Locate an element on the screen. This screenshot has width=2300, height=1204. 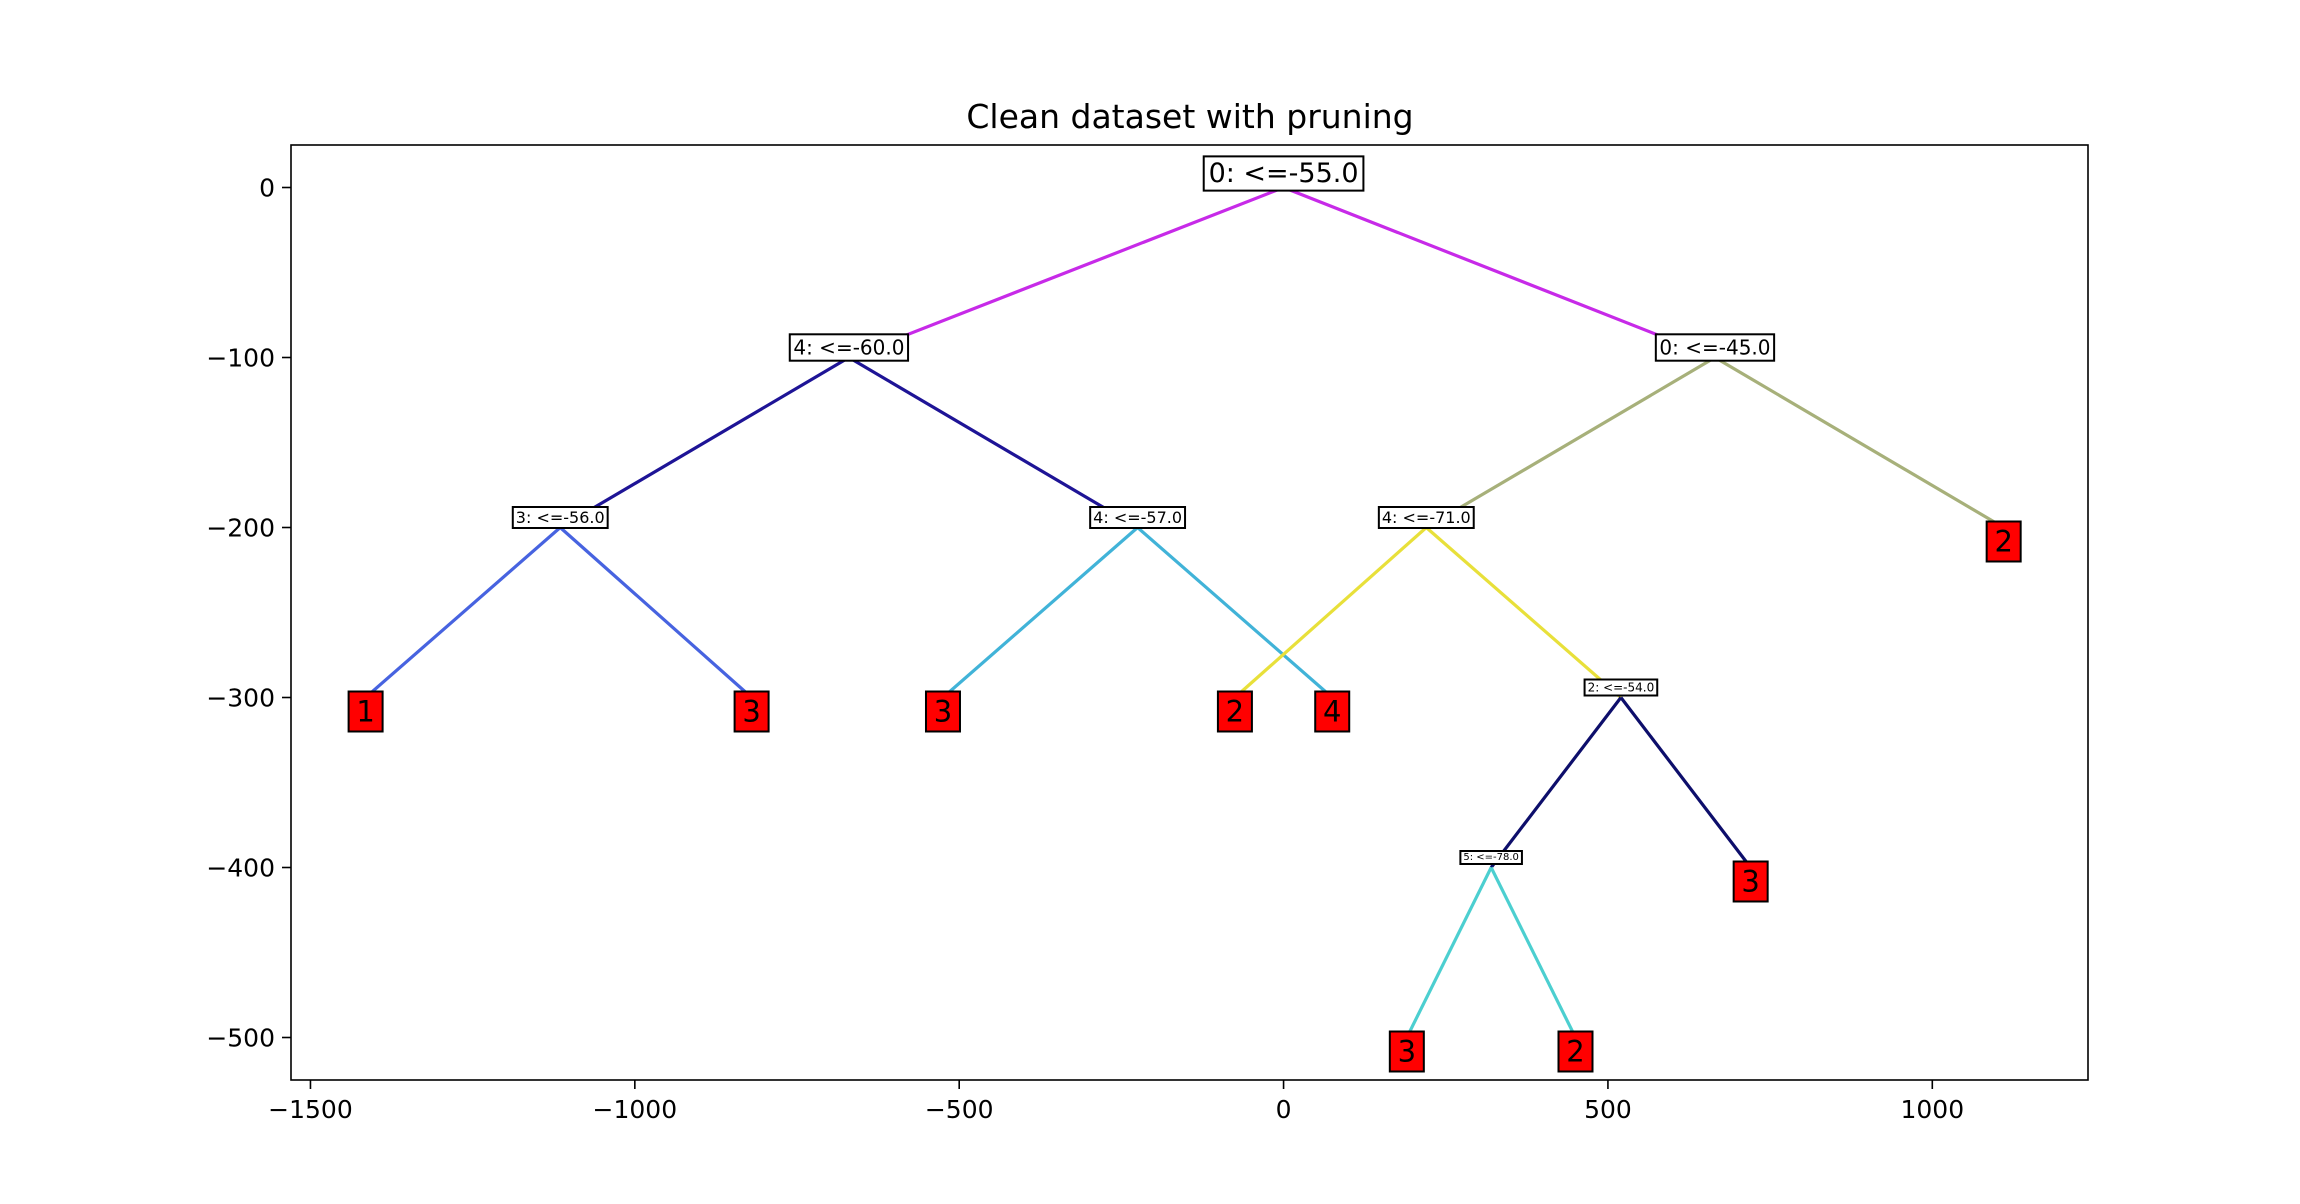
y-tick-label: 0 is located at coordinates (267, 188).